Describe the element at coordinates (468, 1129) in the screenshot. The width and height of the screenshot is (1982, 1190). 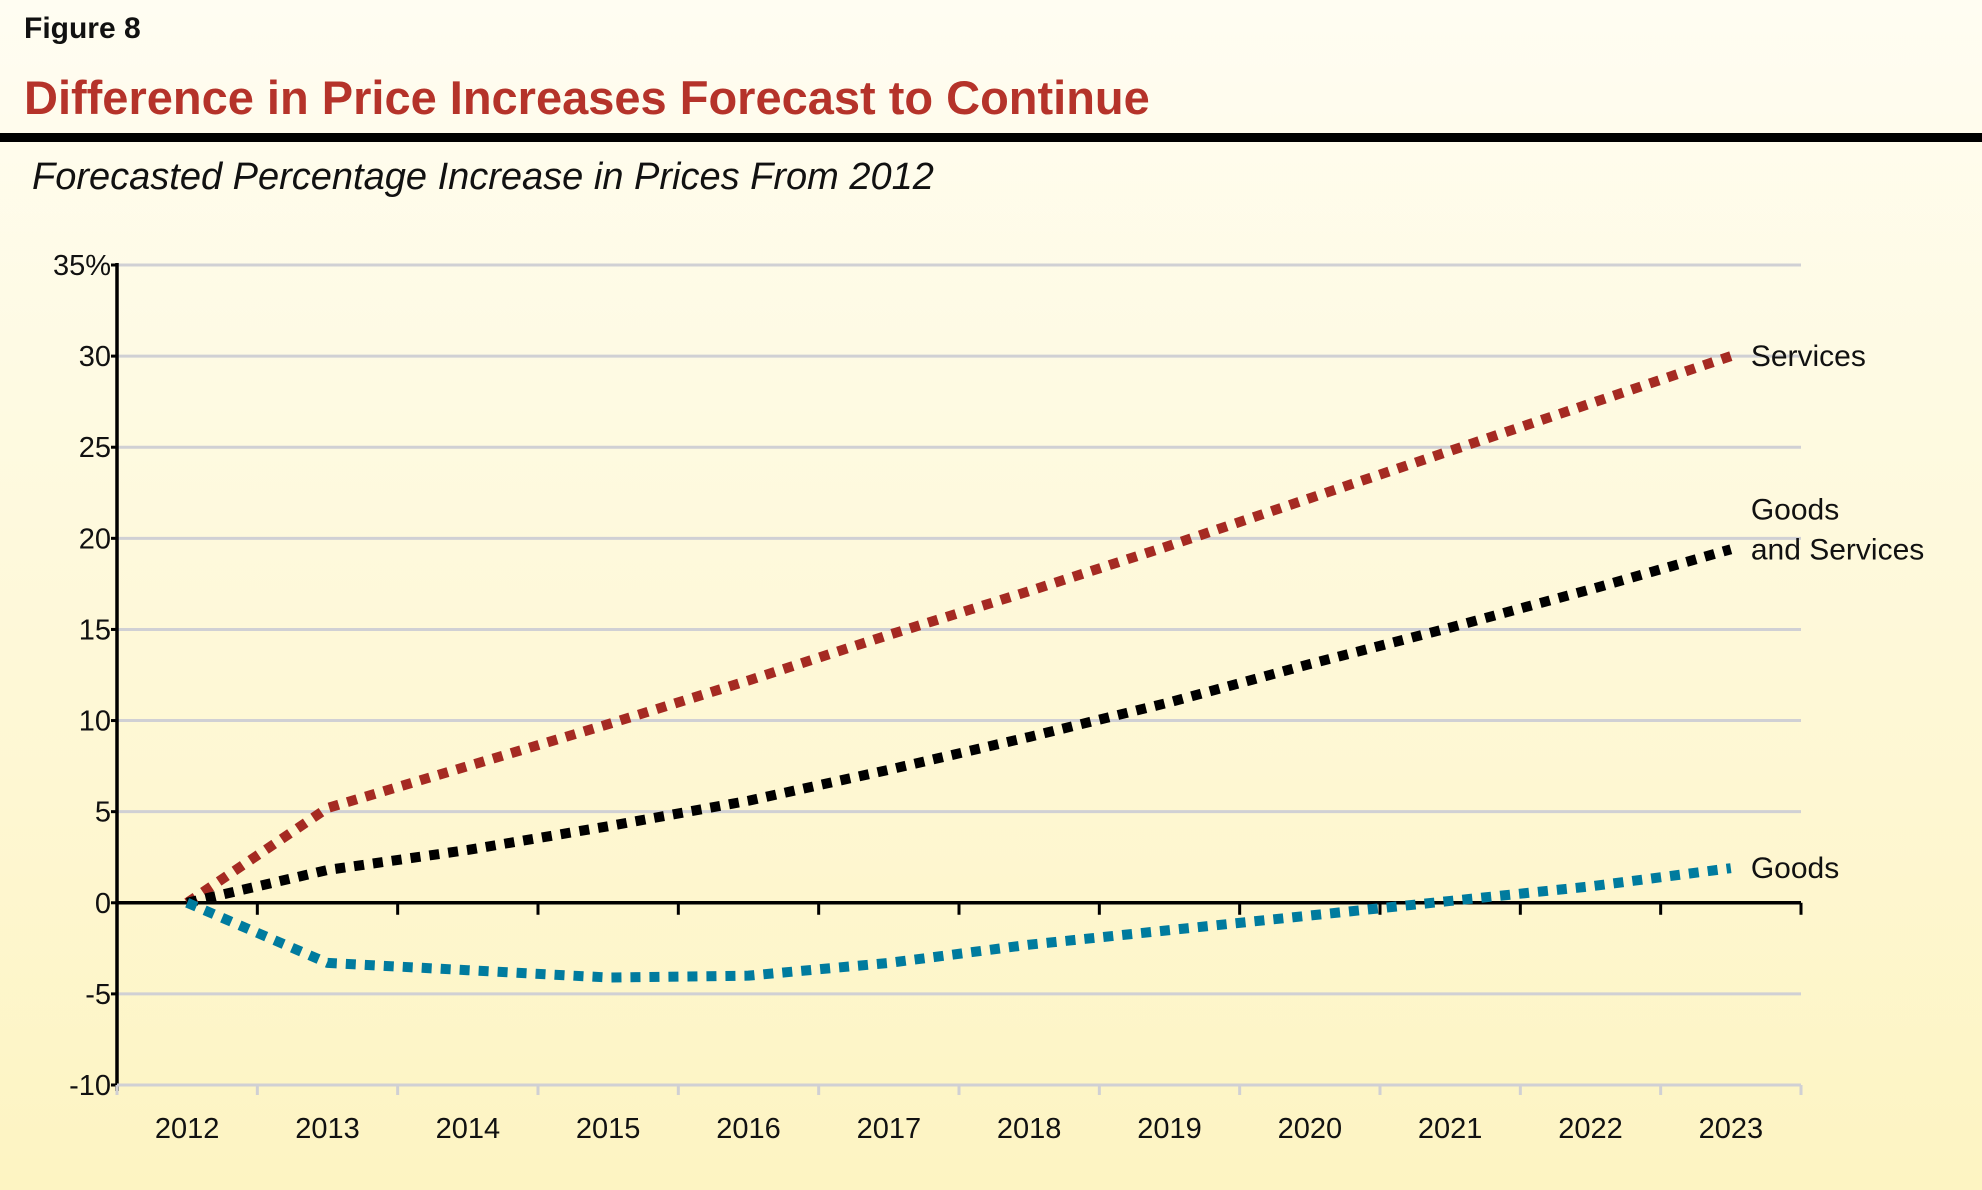
I see `x-tick-label: 2014` at that location.